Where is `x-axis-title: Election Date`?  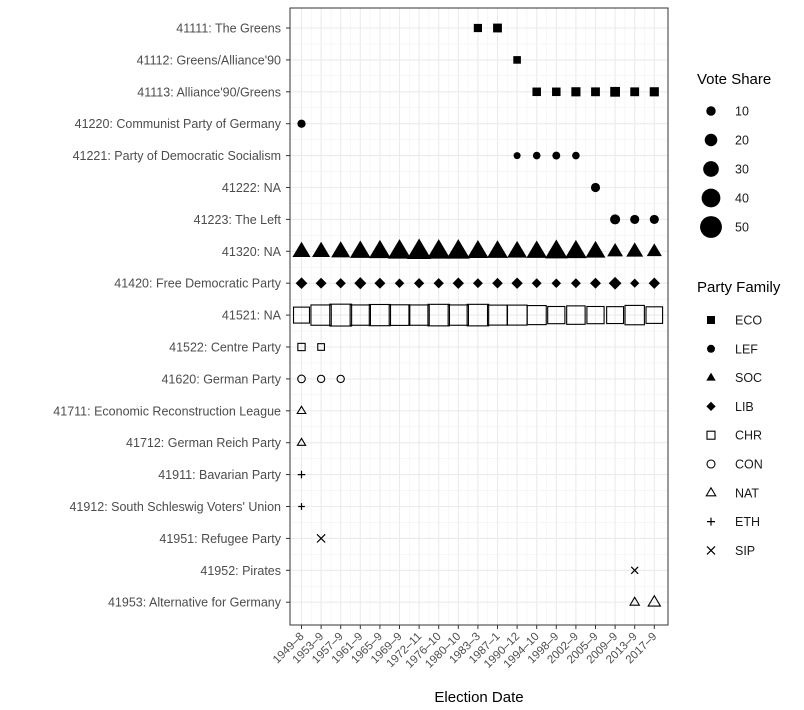
x-axis-title: Election Date is located at coordinates (478, 697).